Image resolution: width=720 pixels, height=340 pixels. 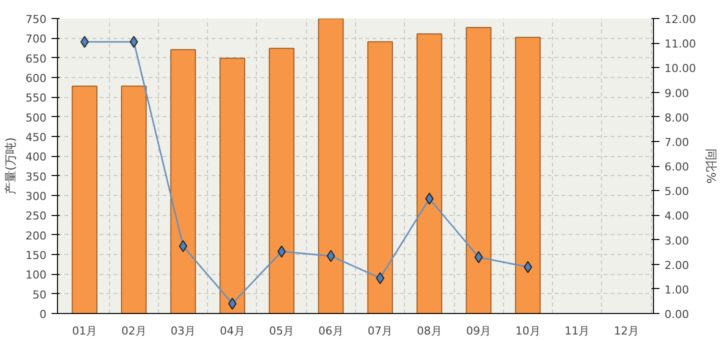 I want to click on y2-tick-label: 7.00, so click(x=676, y=142).